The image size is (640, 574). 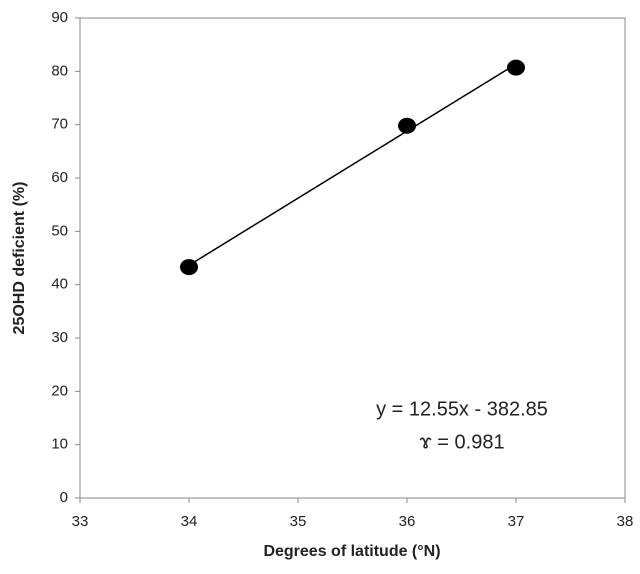 What do you see at coordinates (59, 230) in the screenshot?
I see `y-tick-label: 50` at bounding box center [59, 230].